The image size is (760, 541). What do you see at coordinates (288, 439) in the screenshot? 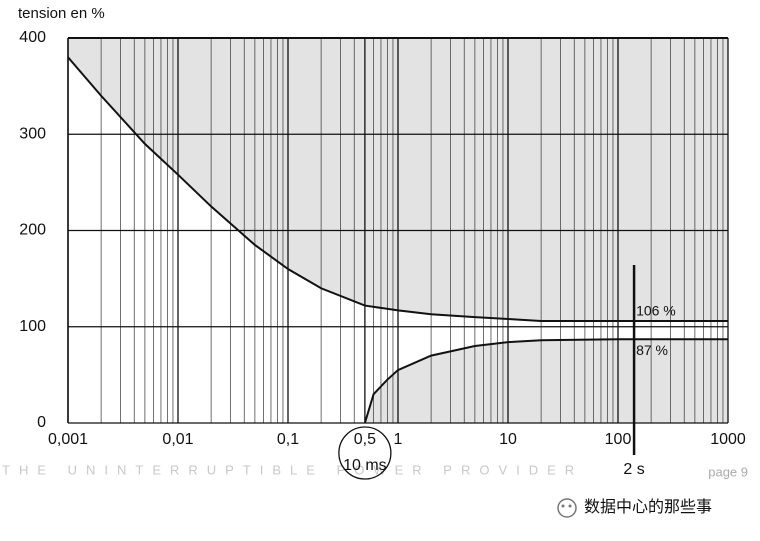
I see `x-tick-label: 0,1` at bounding box center [288, 439].